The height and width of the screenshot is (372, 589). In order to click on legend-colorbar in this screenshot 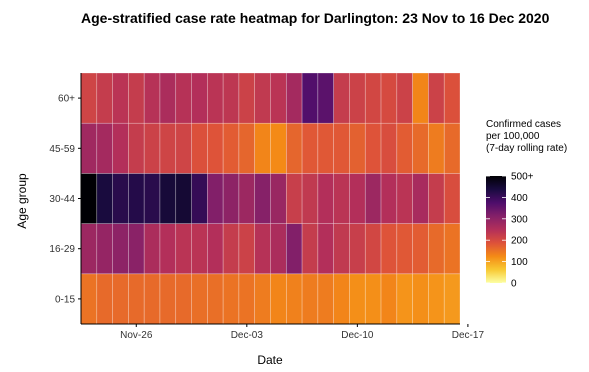, I will do `click(496, 229)`.